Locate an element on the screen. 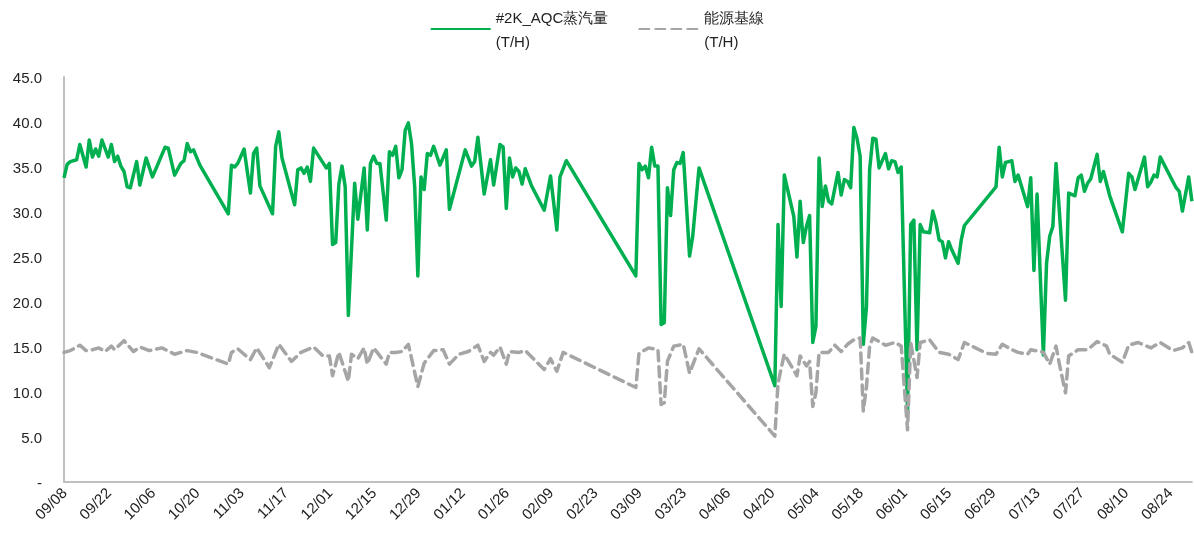 Image resolution: width=1194 pixels, height=544 pixels. y-tick-label: 10.0 is located at coordinates (27, 392).